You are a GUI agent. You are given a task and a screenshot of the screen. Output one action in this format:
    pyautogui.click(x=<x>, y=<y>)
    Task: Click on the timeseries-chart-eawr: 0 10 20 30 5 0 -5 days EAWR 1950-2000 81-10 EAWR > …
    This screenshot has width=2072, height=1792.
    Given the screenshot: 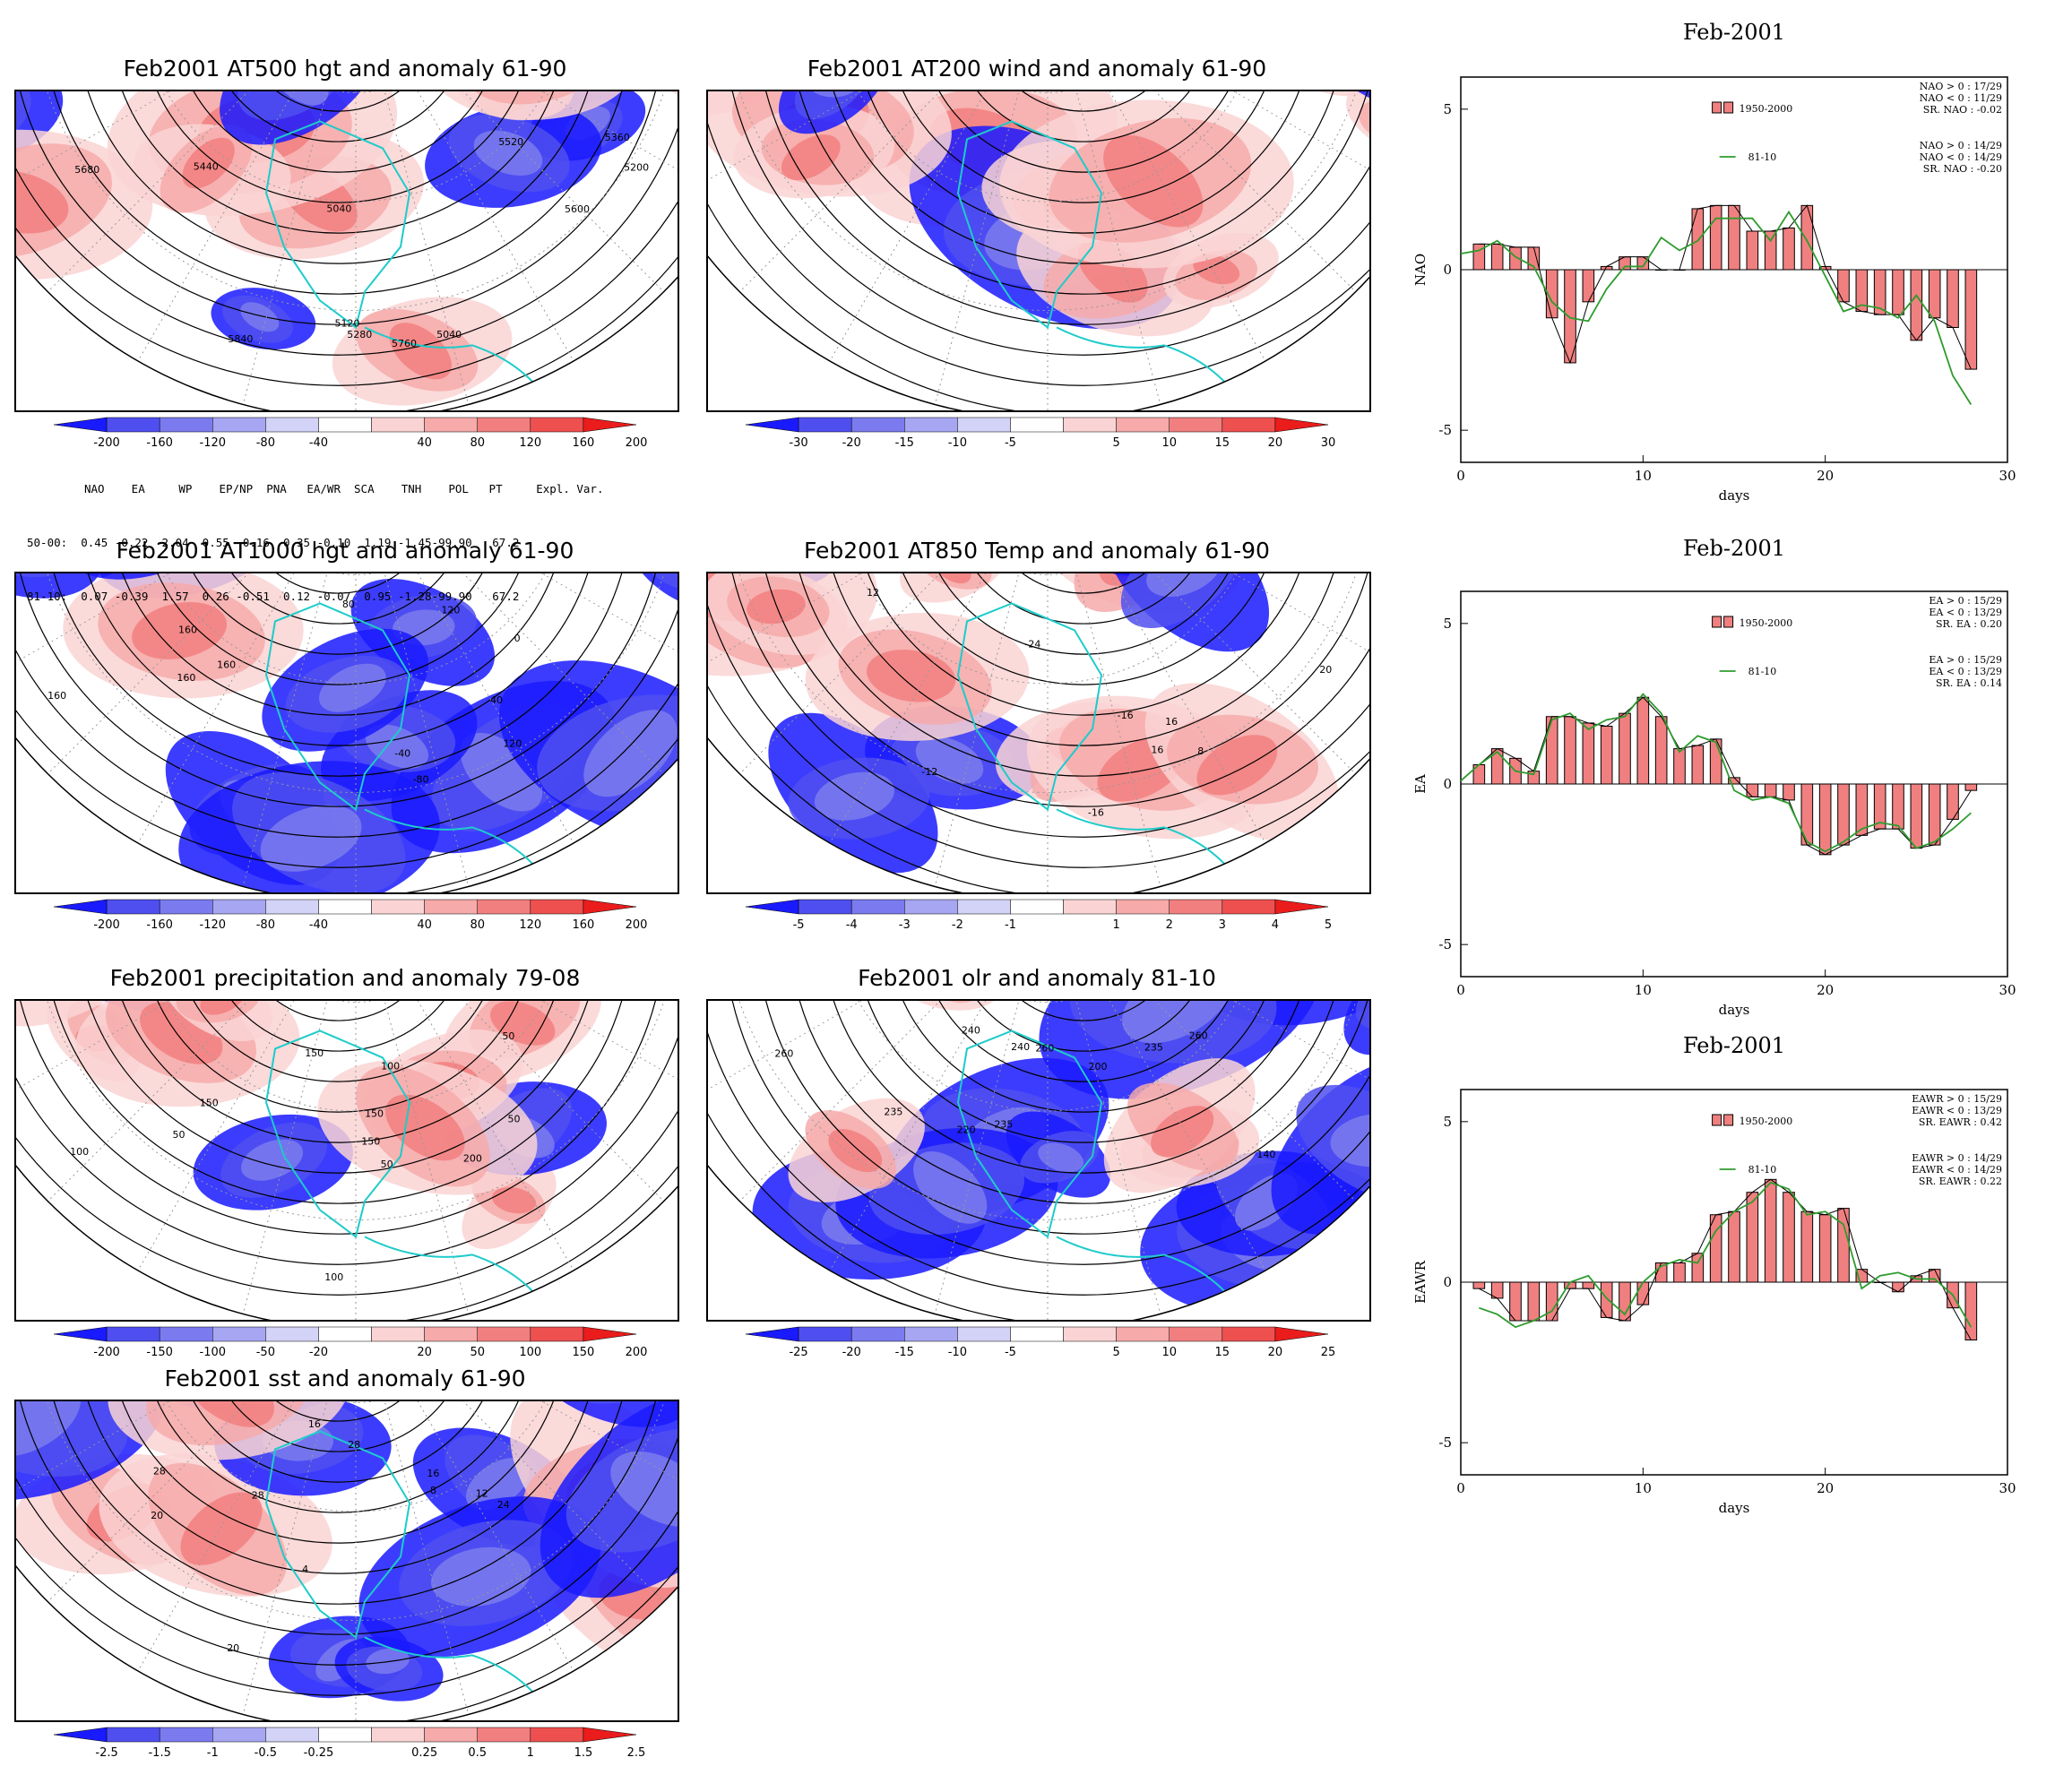 What is the action you would take?
    pyautogui.click(x=1716, y=1314)
    